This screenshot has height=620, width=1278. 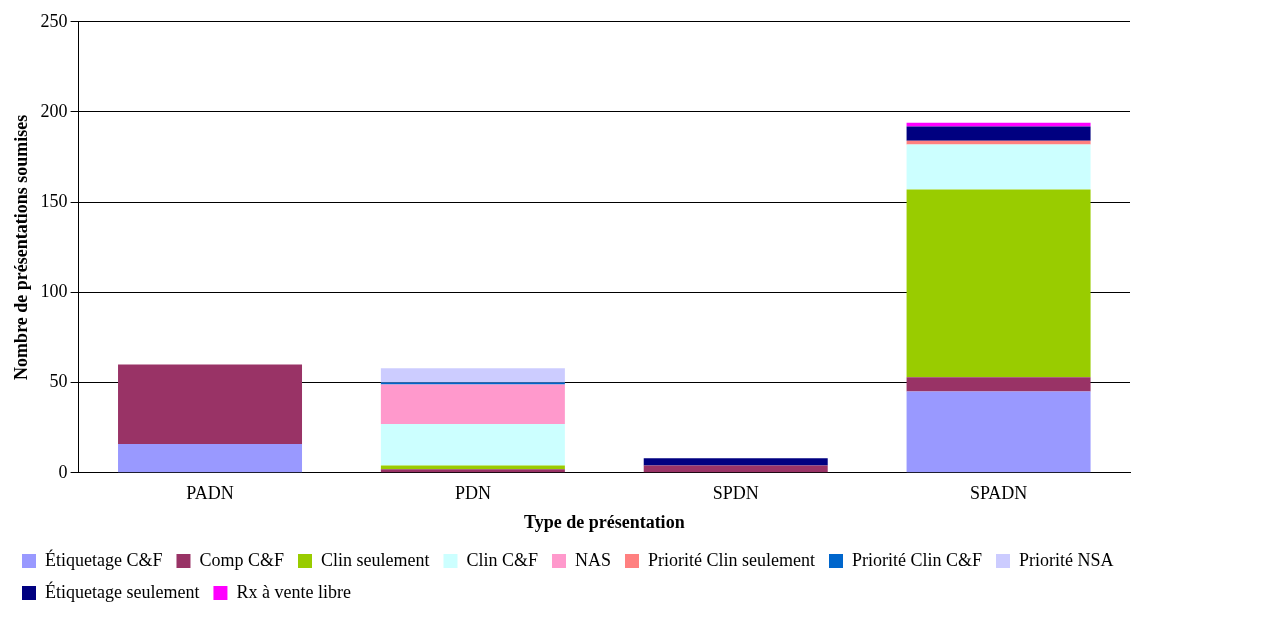 I want to click on x-tick-label: PADN, so click(x=210, y=493).